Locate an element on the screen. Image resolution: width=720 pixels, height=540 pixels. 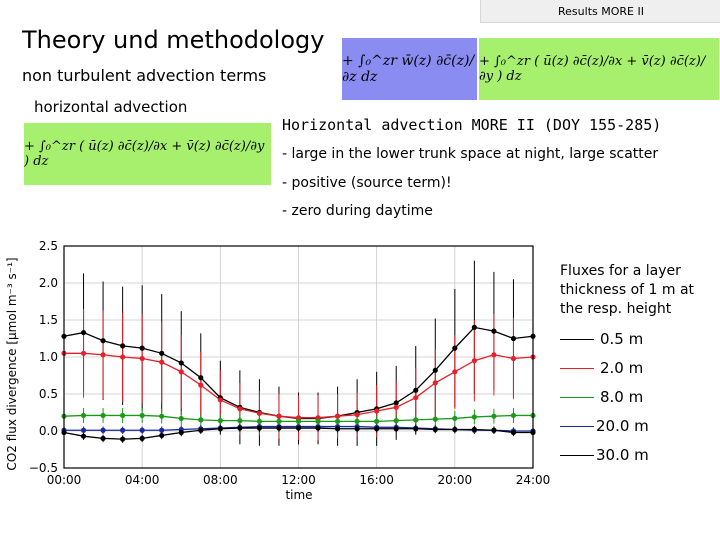
x-tick-labels: 00:00 04:00 08:00 12:00 16:00 20:00 24:00 is located at coordinates (299, 480).